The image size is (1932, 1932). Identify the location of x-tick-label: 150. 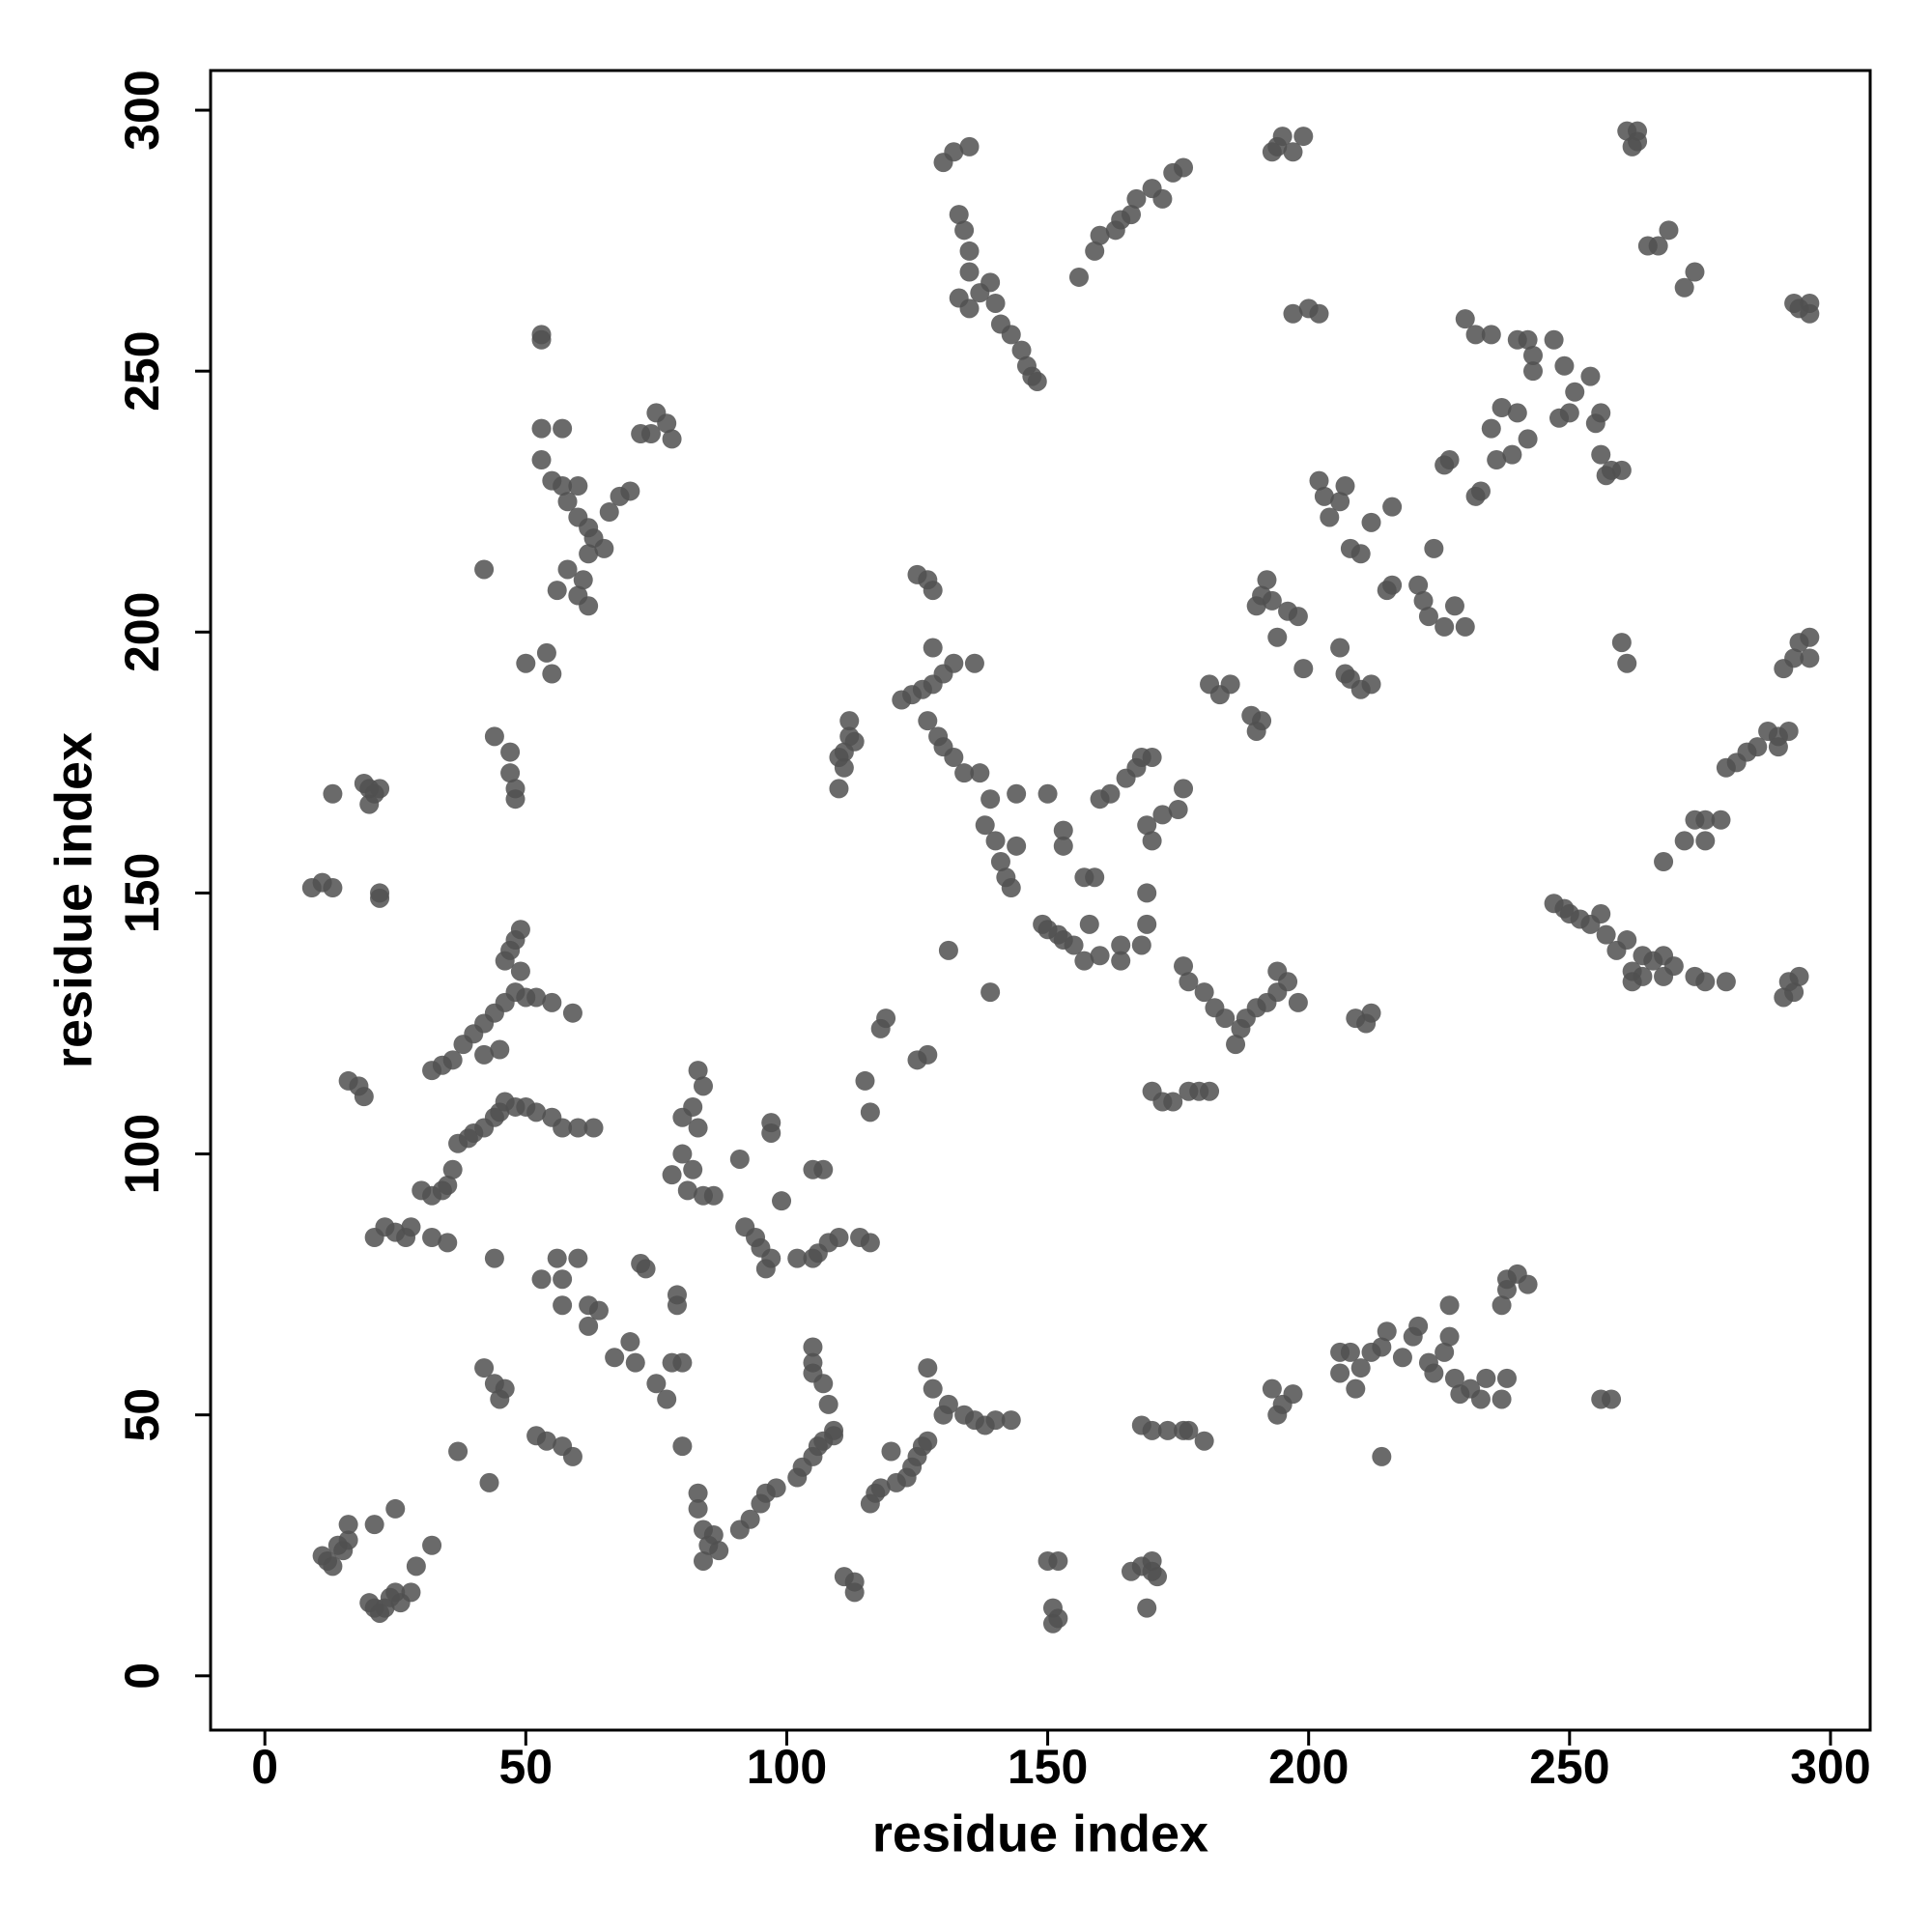
(1048, 1767).